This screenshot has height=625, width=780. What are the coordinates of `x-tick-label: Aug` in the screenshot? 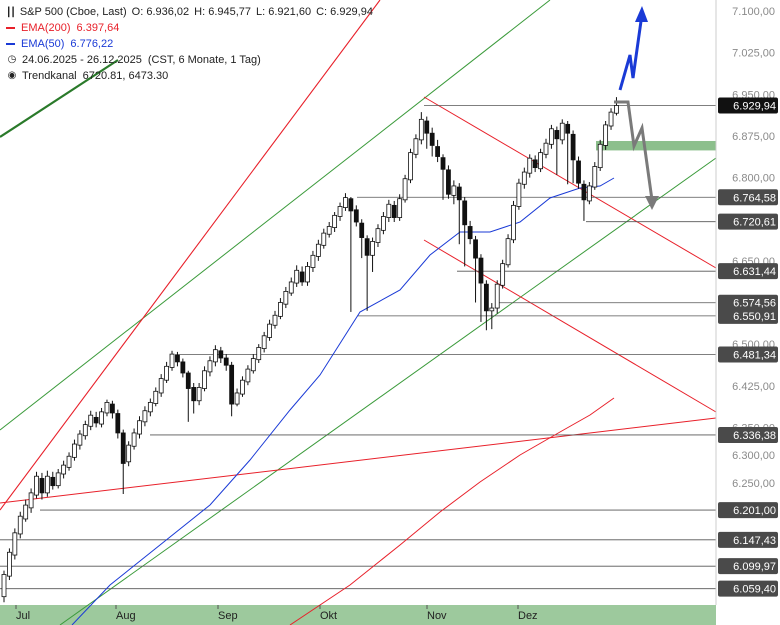 It's located at (126, 616).